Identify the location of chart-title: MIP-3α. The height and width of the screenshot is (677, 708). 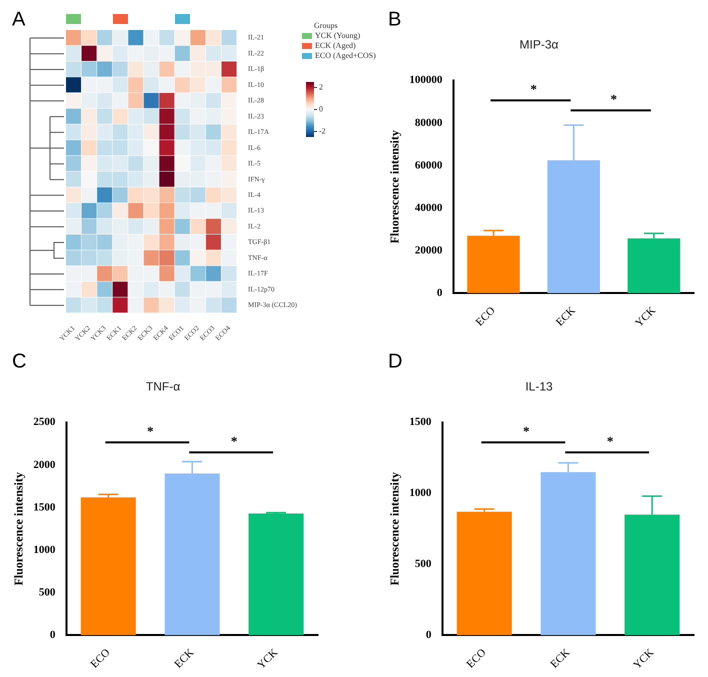
(539, 45).